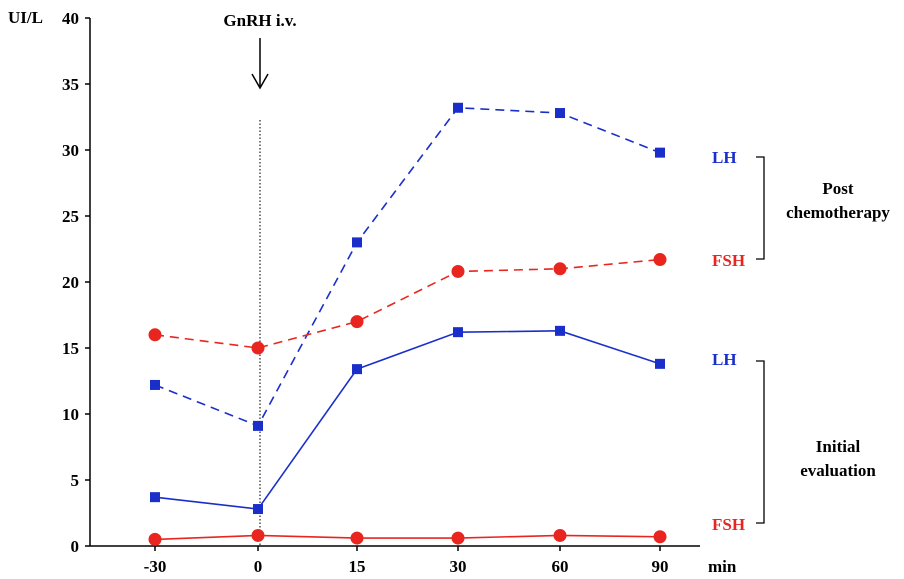 The width and height of the screenshot is (904, 579). Describe the element at coordinates (838, 446) in the screenshot. I see `group-label-initial-line1: Initial` at that location.